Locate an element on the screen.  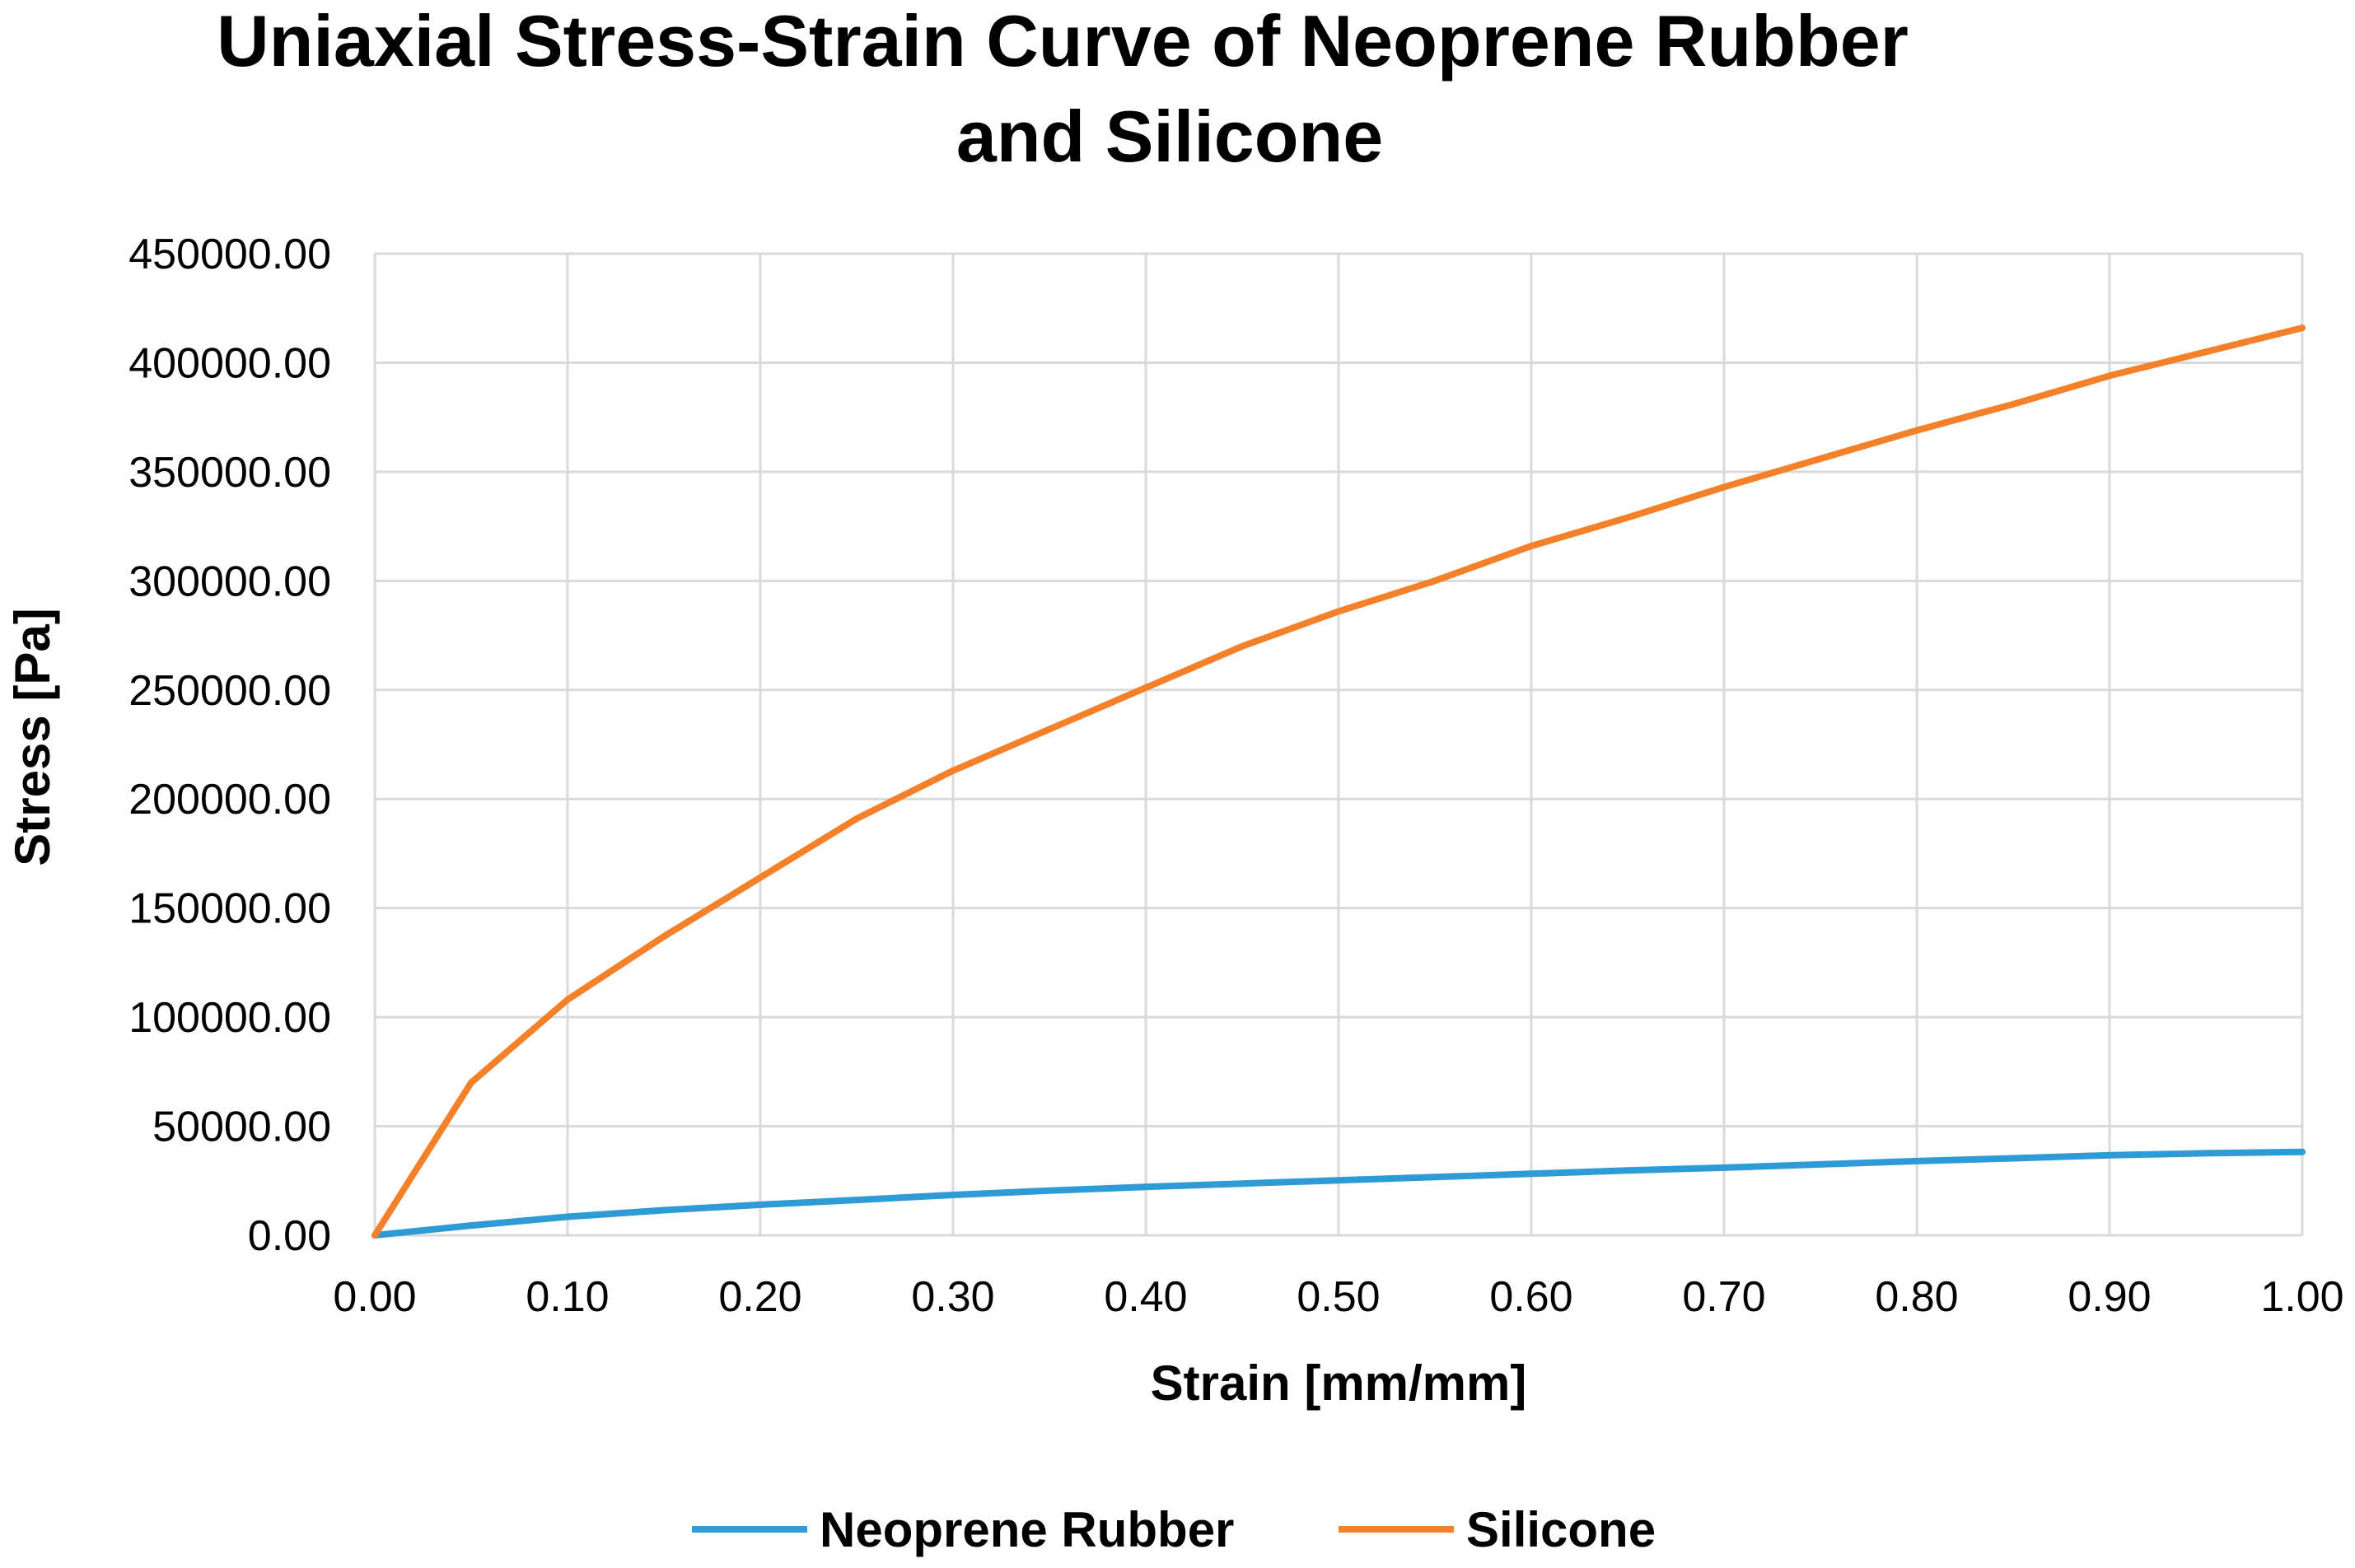
y-tick-label: 350000.00 is located at coordinates (229, 473).